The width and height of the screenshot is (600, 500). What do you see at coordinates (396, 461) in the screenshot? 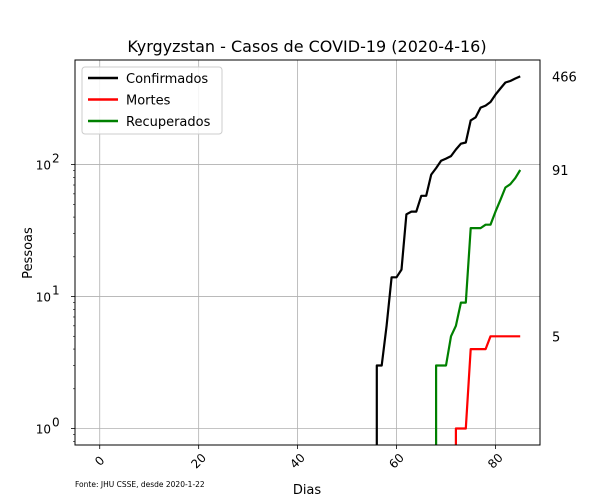
I see `x-tick-label-3: 60` at bounding box center [396, 461].